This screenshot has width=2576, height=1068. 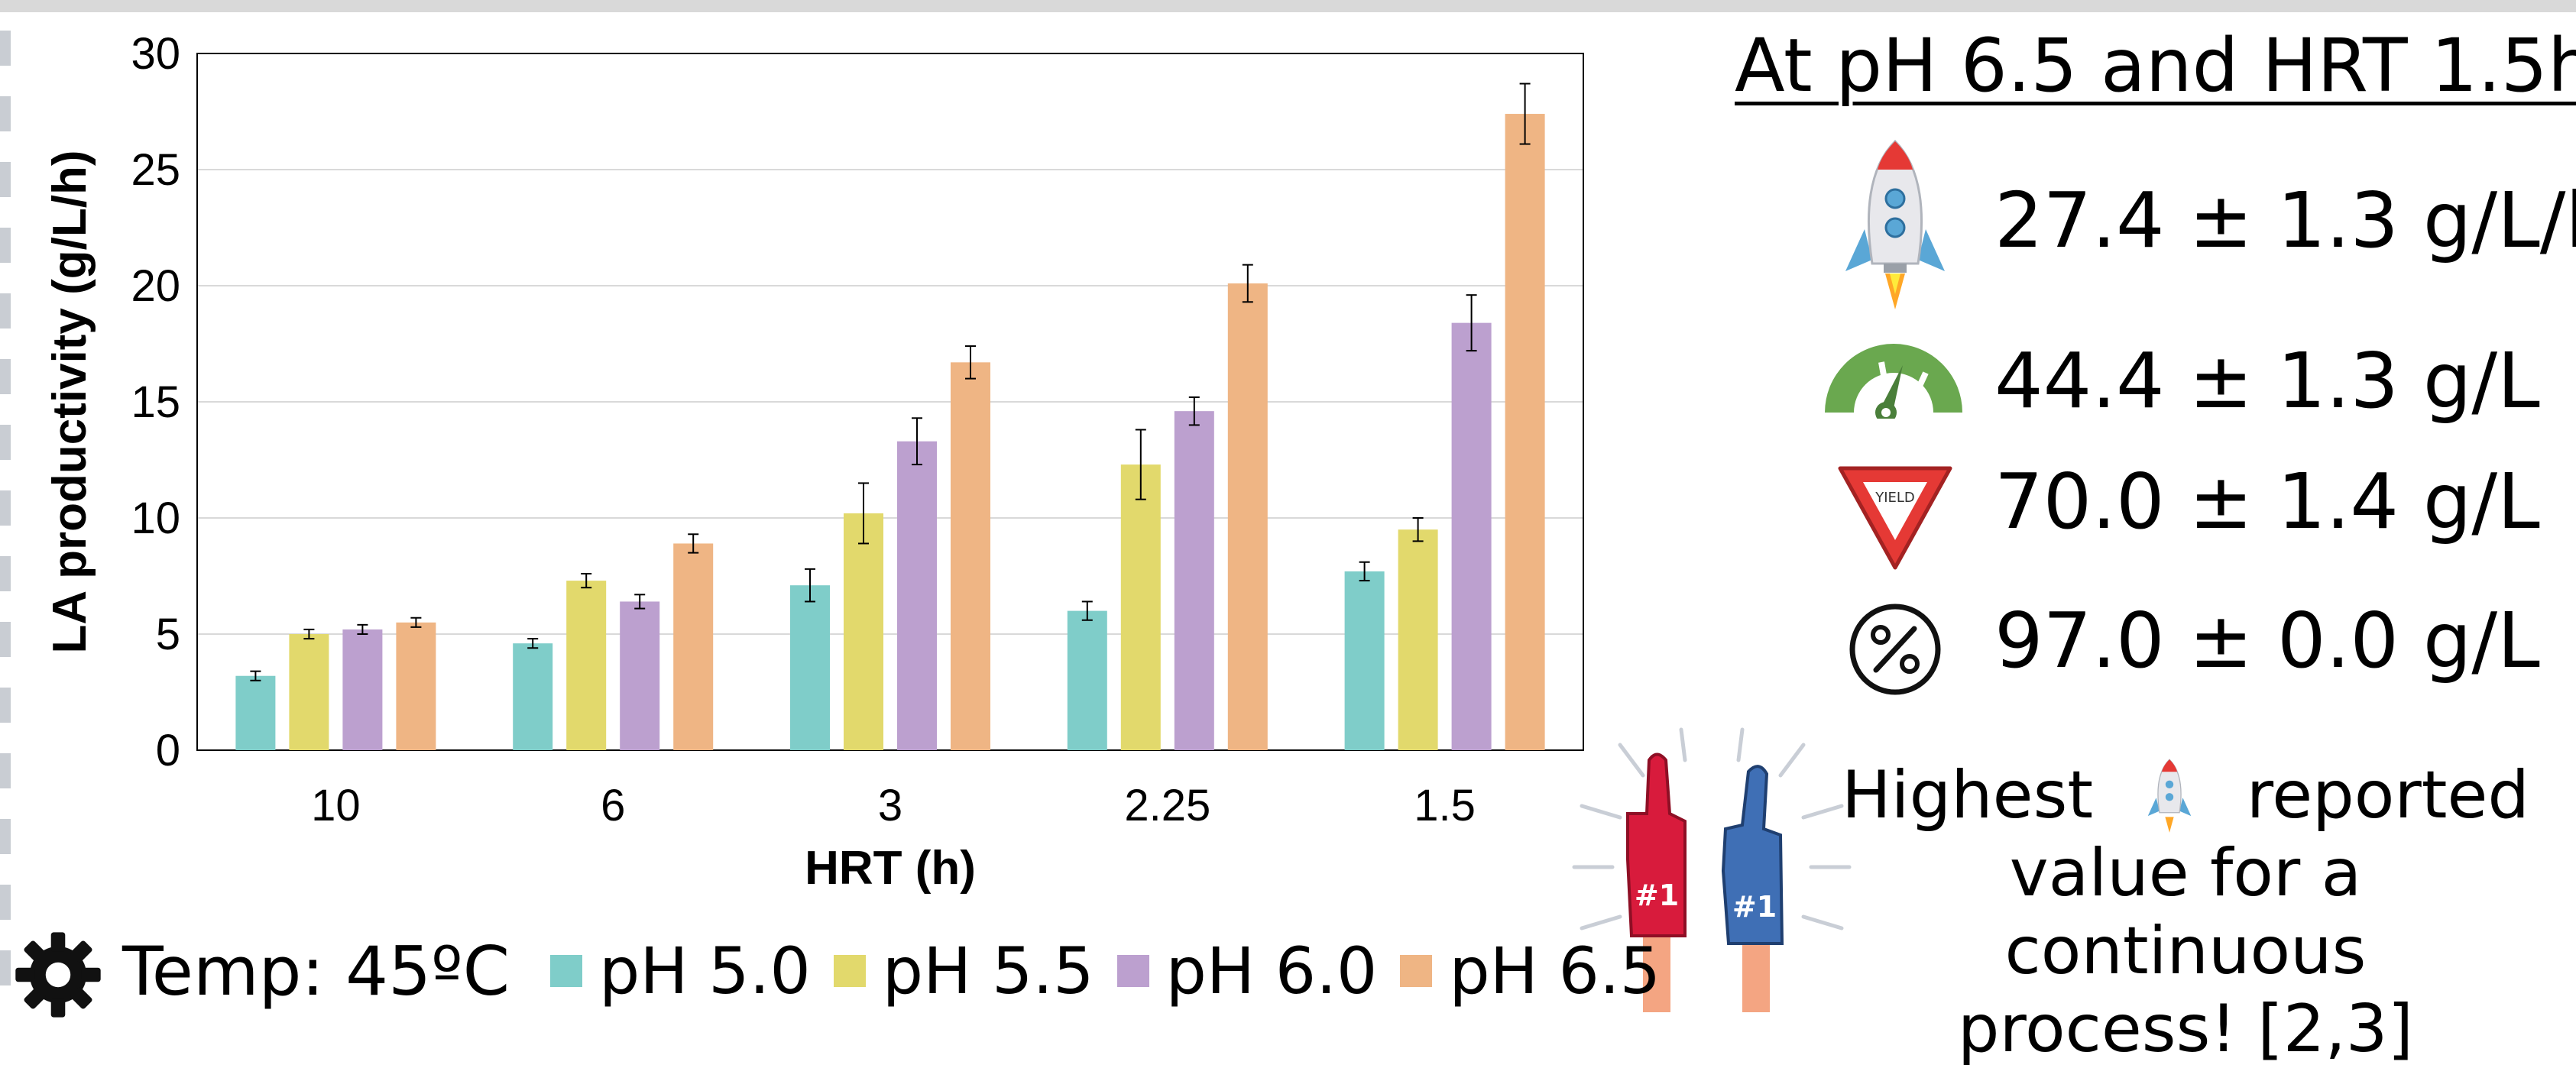 I want to click on legend-label-ph55: pH 5.5, so click(x=988, y=971).